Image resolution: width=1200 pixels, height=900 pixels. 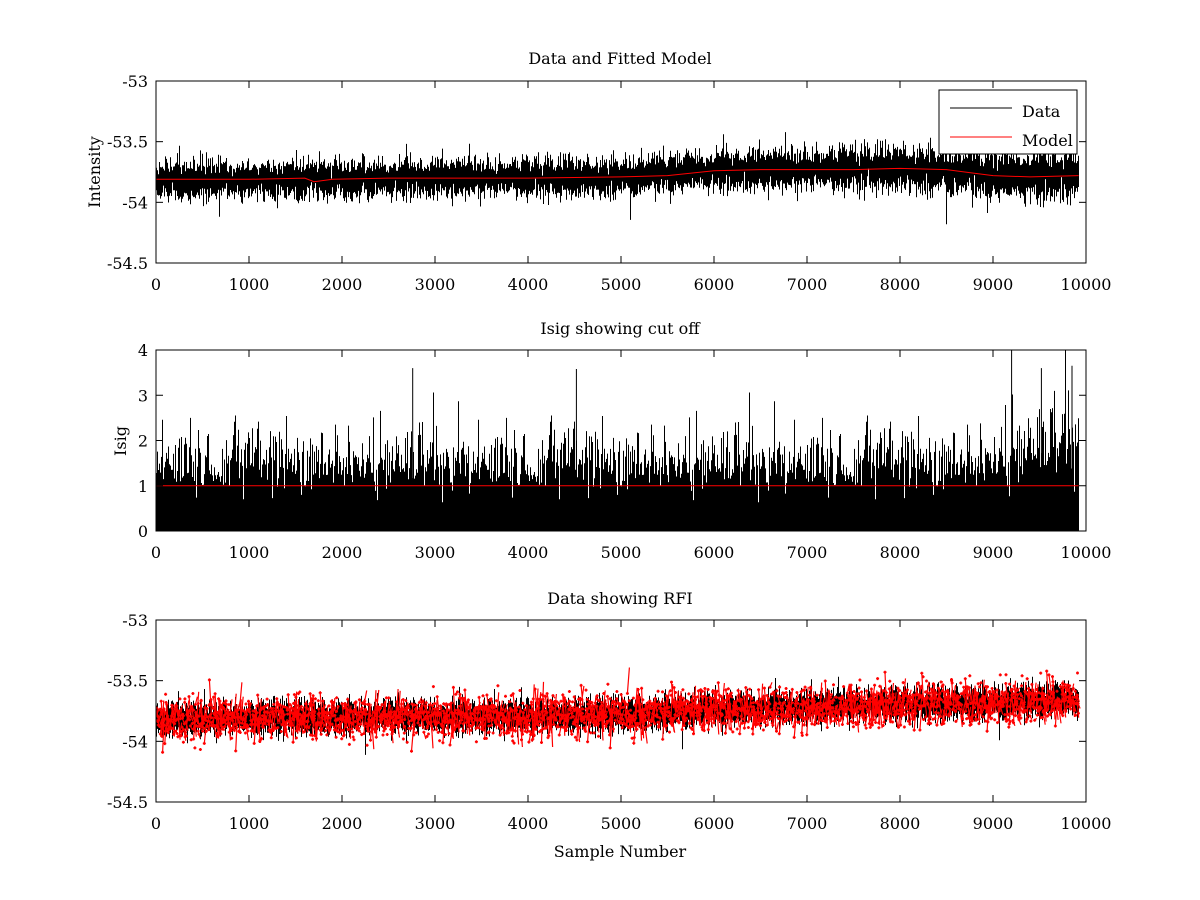 I want to click on legend-entry-data: Data, so click(x=1041, y=111).